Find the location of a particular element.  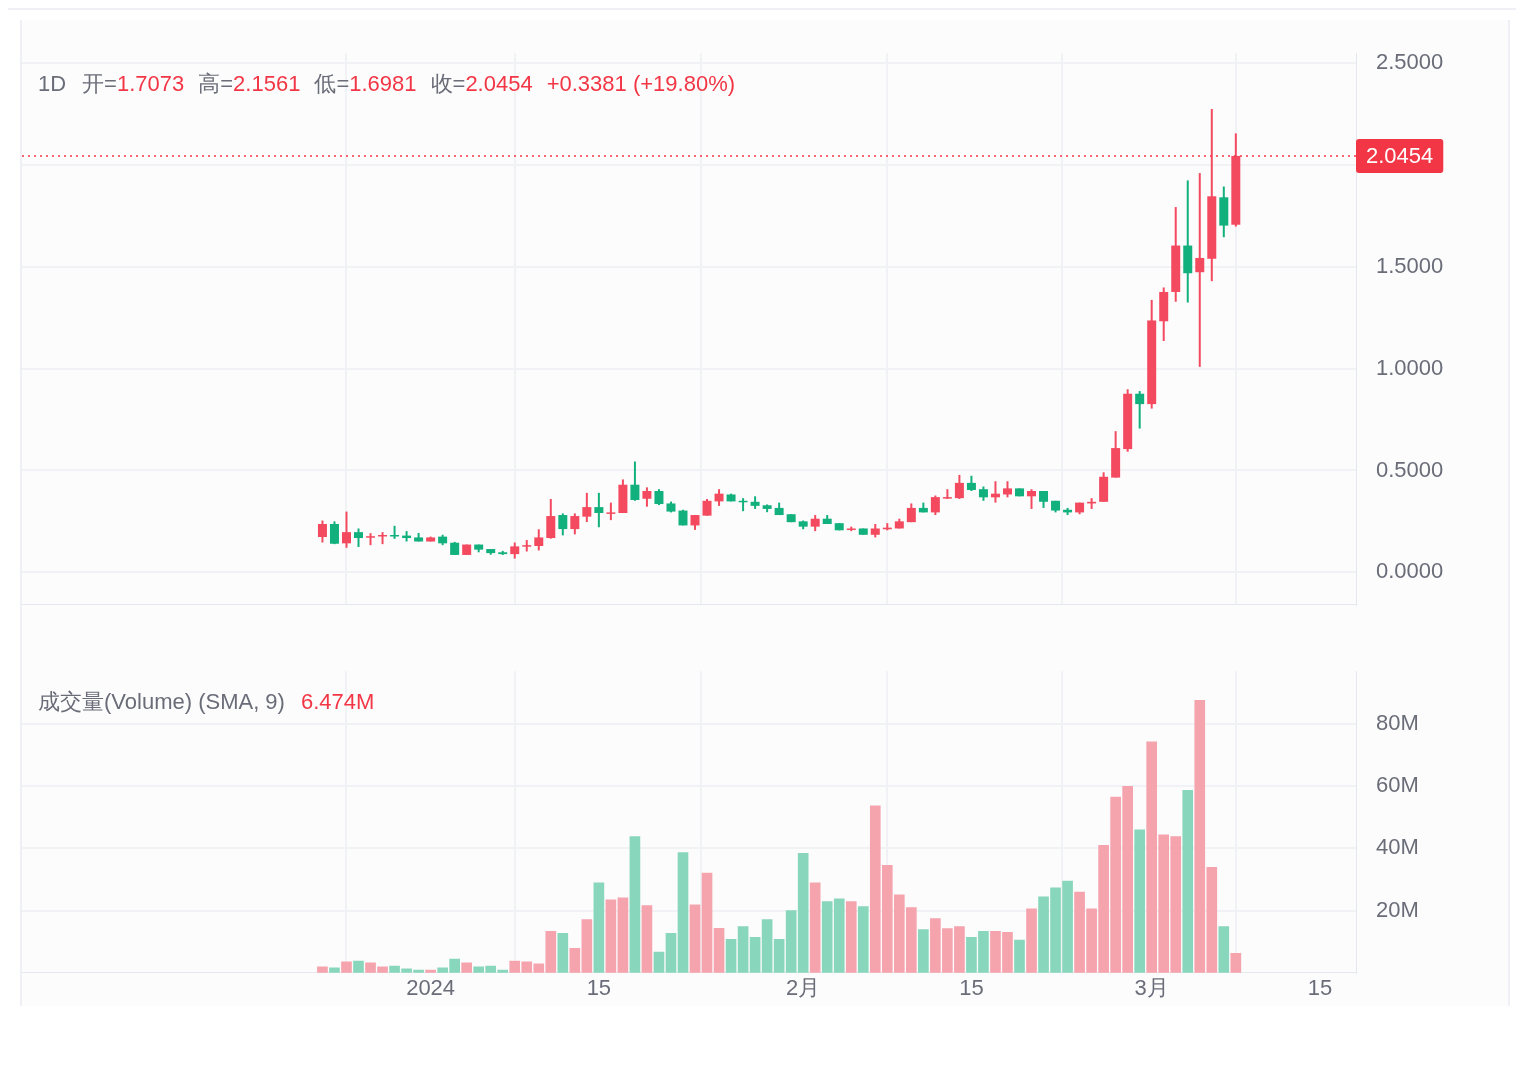

y-tick-label: 20M is located at coordinates (1397, 909).